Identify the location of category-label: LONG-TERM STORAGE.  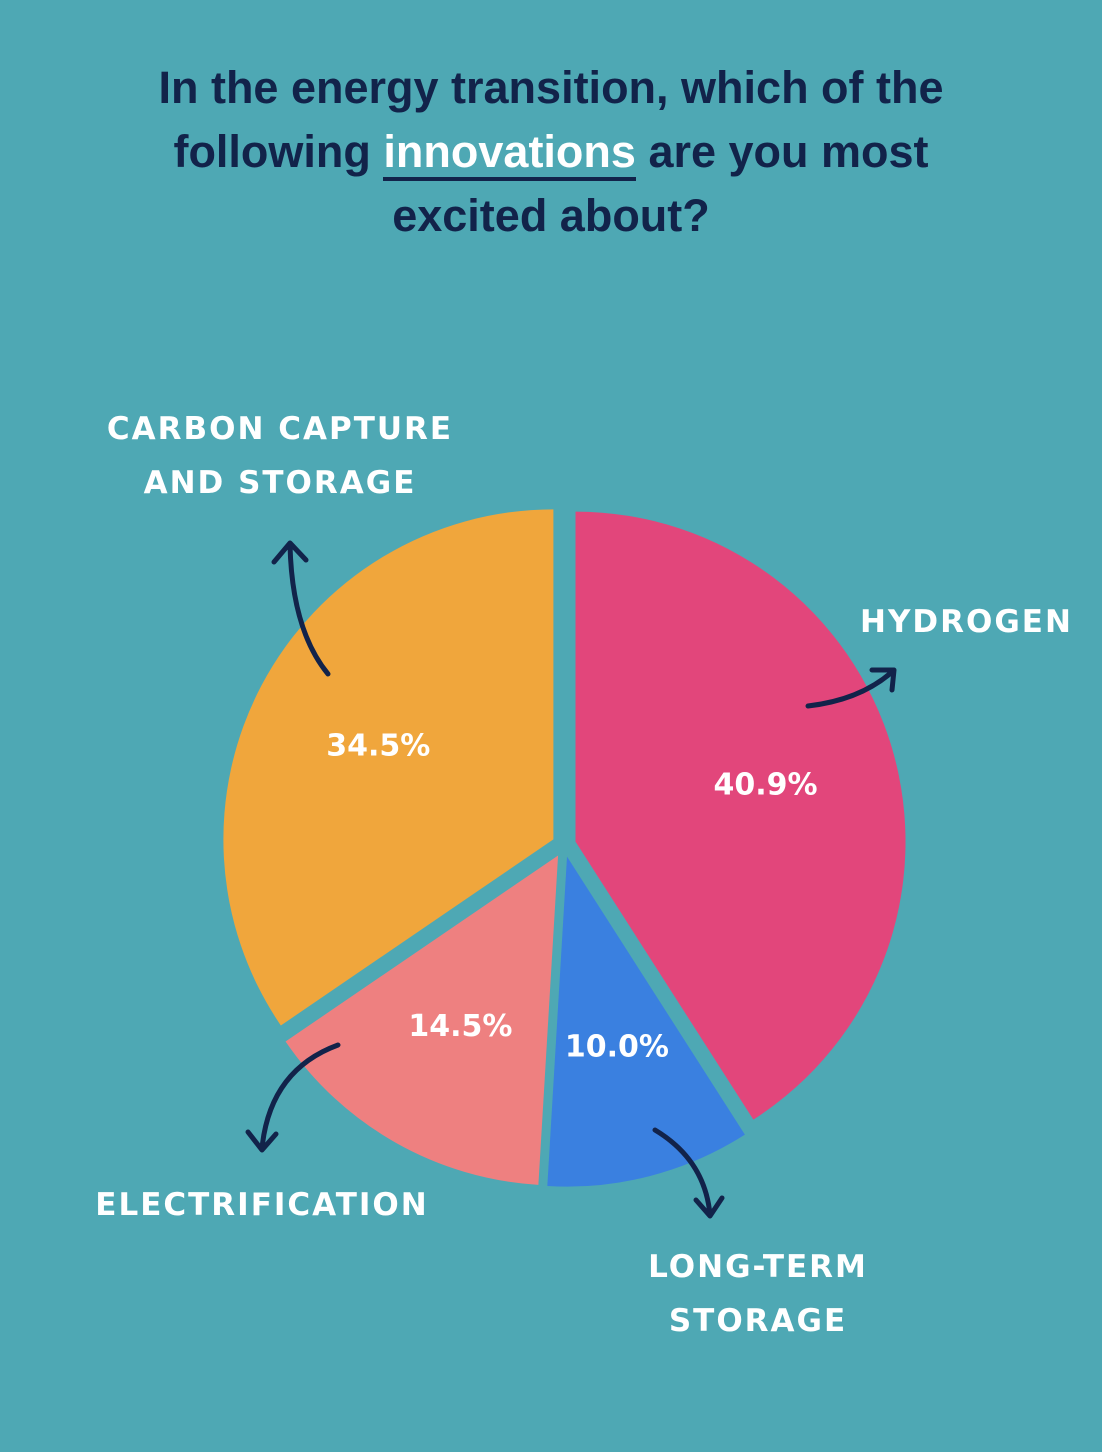
(758, 1294).